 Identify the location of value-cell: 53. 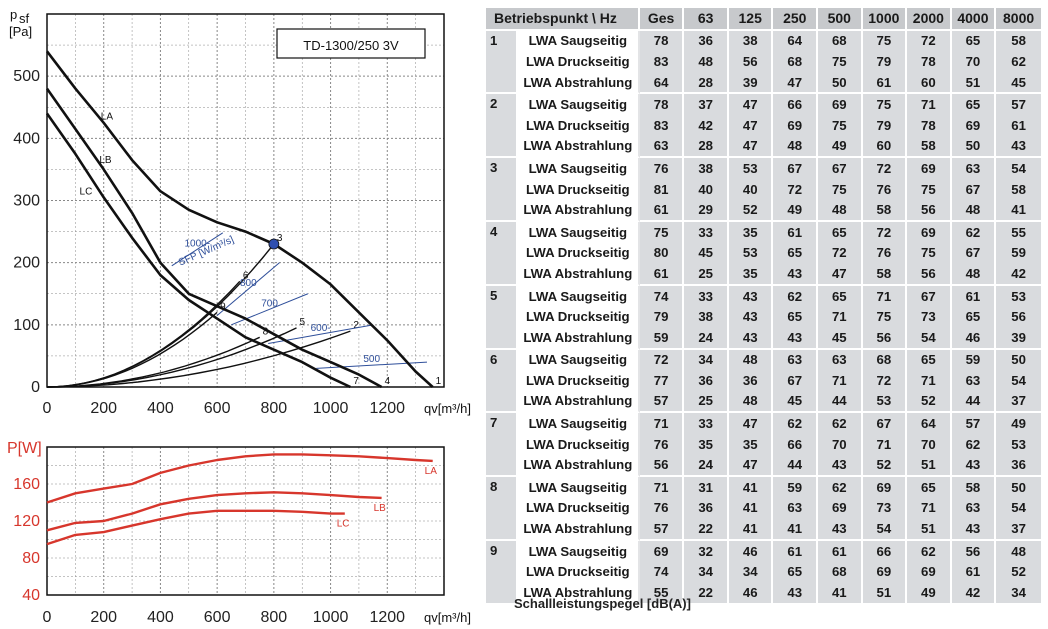
(1019, 444).